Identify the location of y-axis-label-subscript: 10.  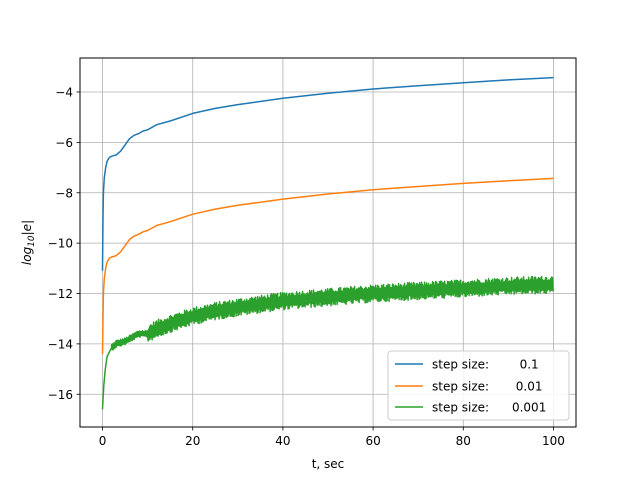
(32, 241).